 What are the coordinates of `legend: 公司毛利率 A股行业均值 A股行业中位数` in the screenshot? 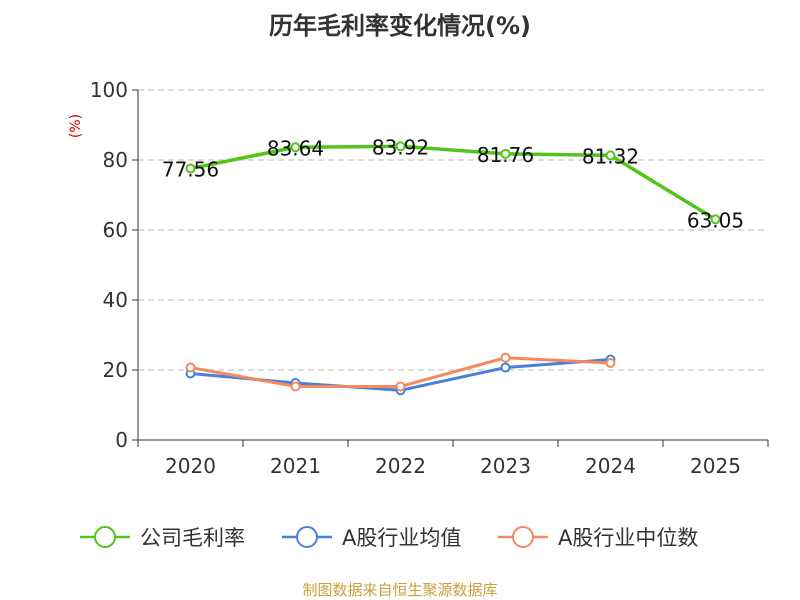 It's located at (389, 538).